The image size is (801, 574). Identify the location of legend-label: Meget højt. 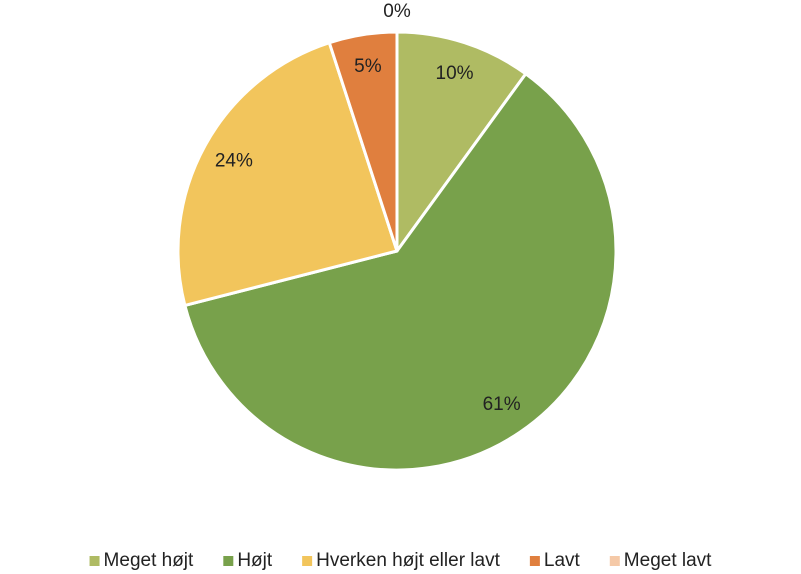
(149, 560).